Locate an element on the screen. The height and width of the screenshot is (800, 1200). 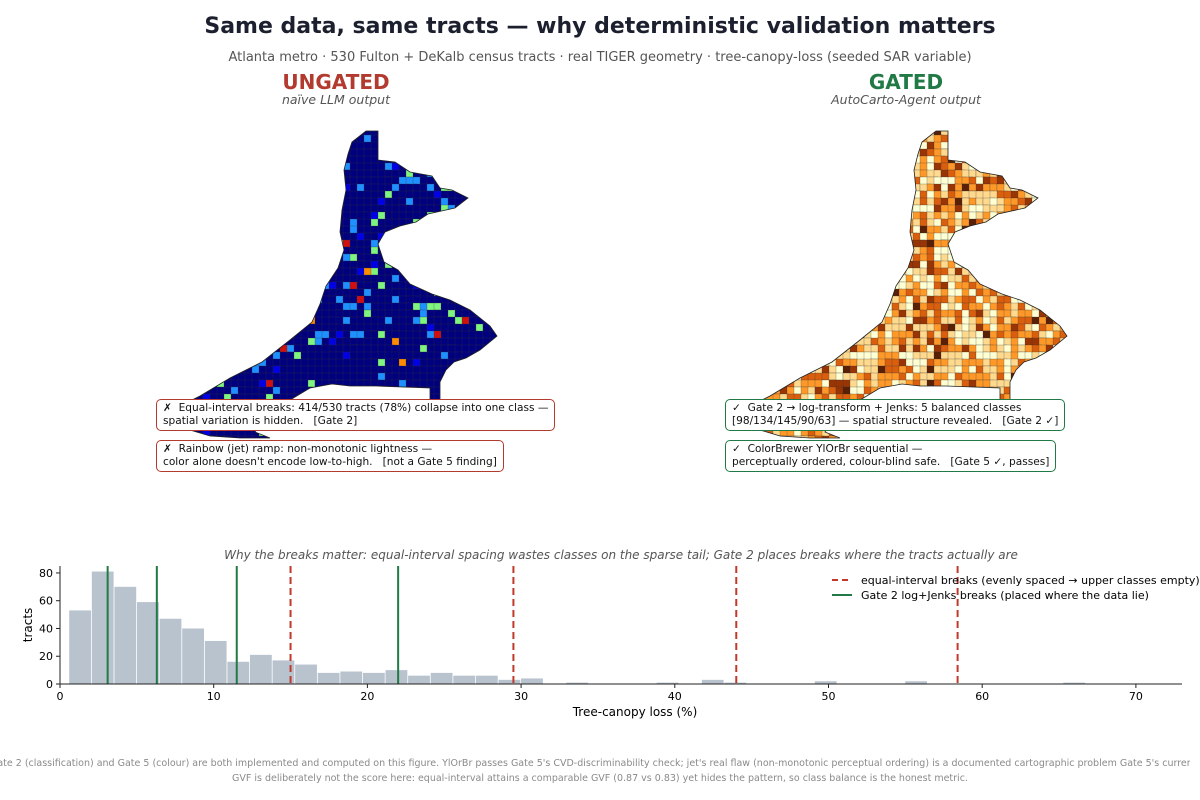
gated-title: GATED is located at coordinates (906, 82).